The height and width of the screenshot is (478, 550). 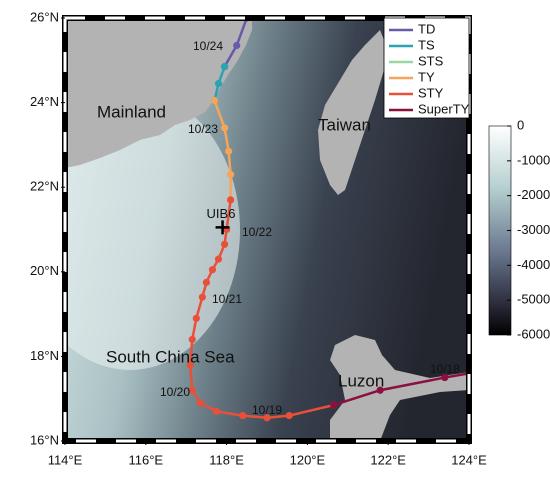 What do you see at coordinates (431, 92) in the screenshot?
I see `legend-label: STY` at bounding box center [431, 92].